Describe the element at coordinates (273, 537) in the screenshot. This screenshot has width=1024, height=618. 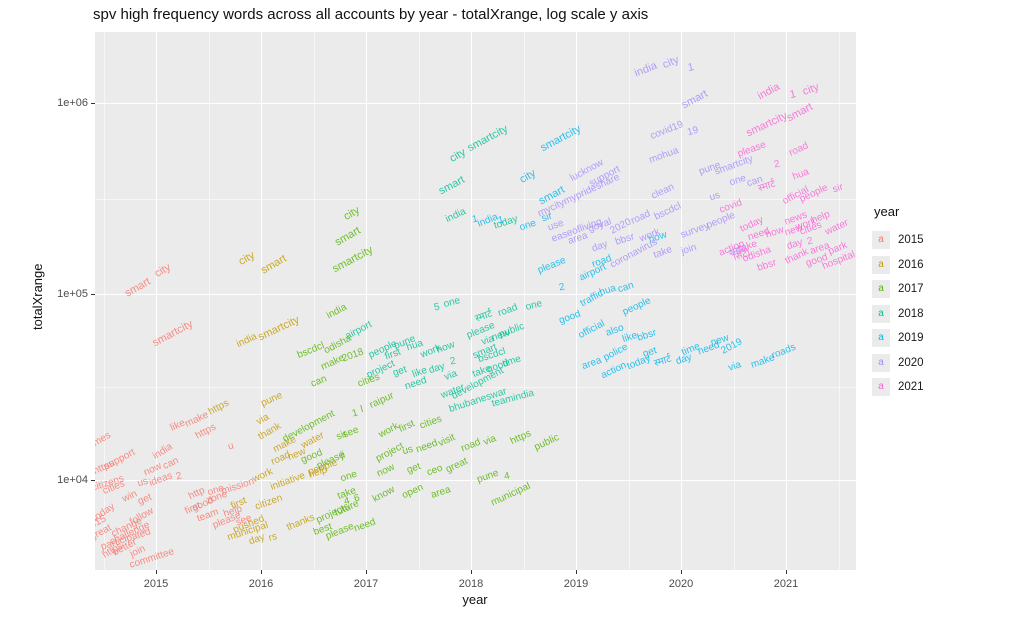
I see `word-label-2016: rs` at that location.